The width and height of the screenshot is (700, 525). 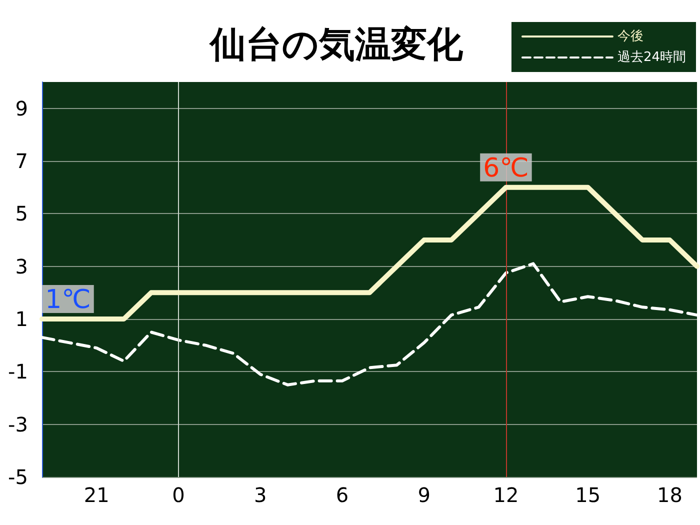 I want to click on y-tick-label: -1, so click(x=18, y=372).